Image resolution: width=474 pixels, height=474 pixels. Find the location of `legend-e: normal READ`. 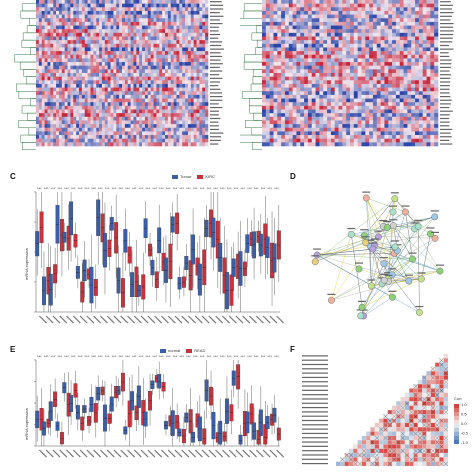

legend-e: normal READ is located at coordinates (182, 350).